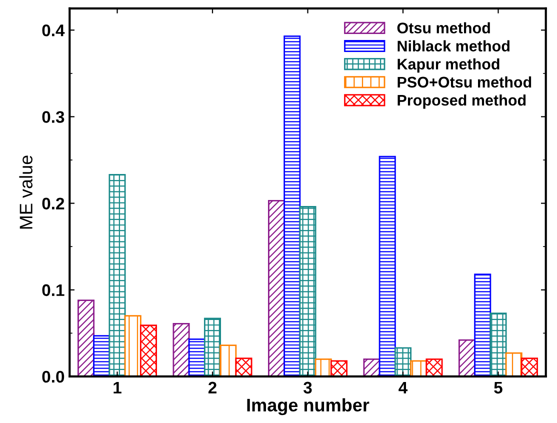 The height and width of the screenshot is (423, 557). Describe the element at coordinates (454, 46) in the screenshot. I see `legend-label: Niblack method` at that location.